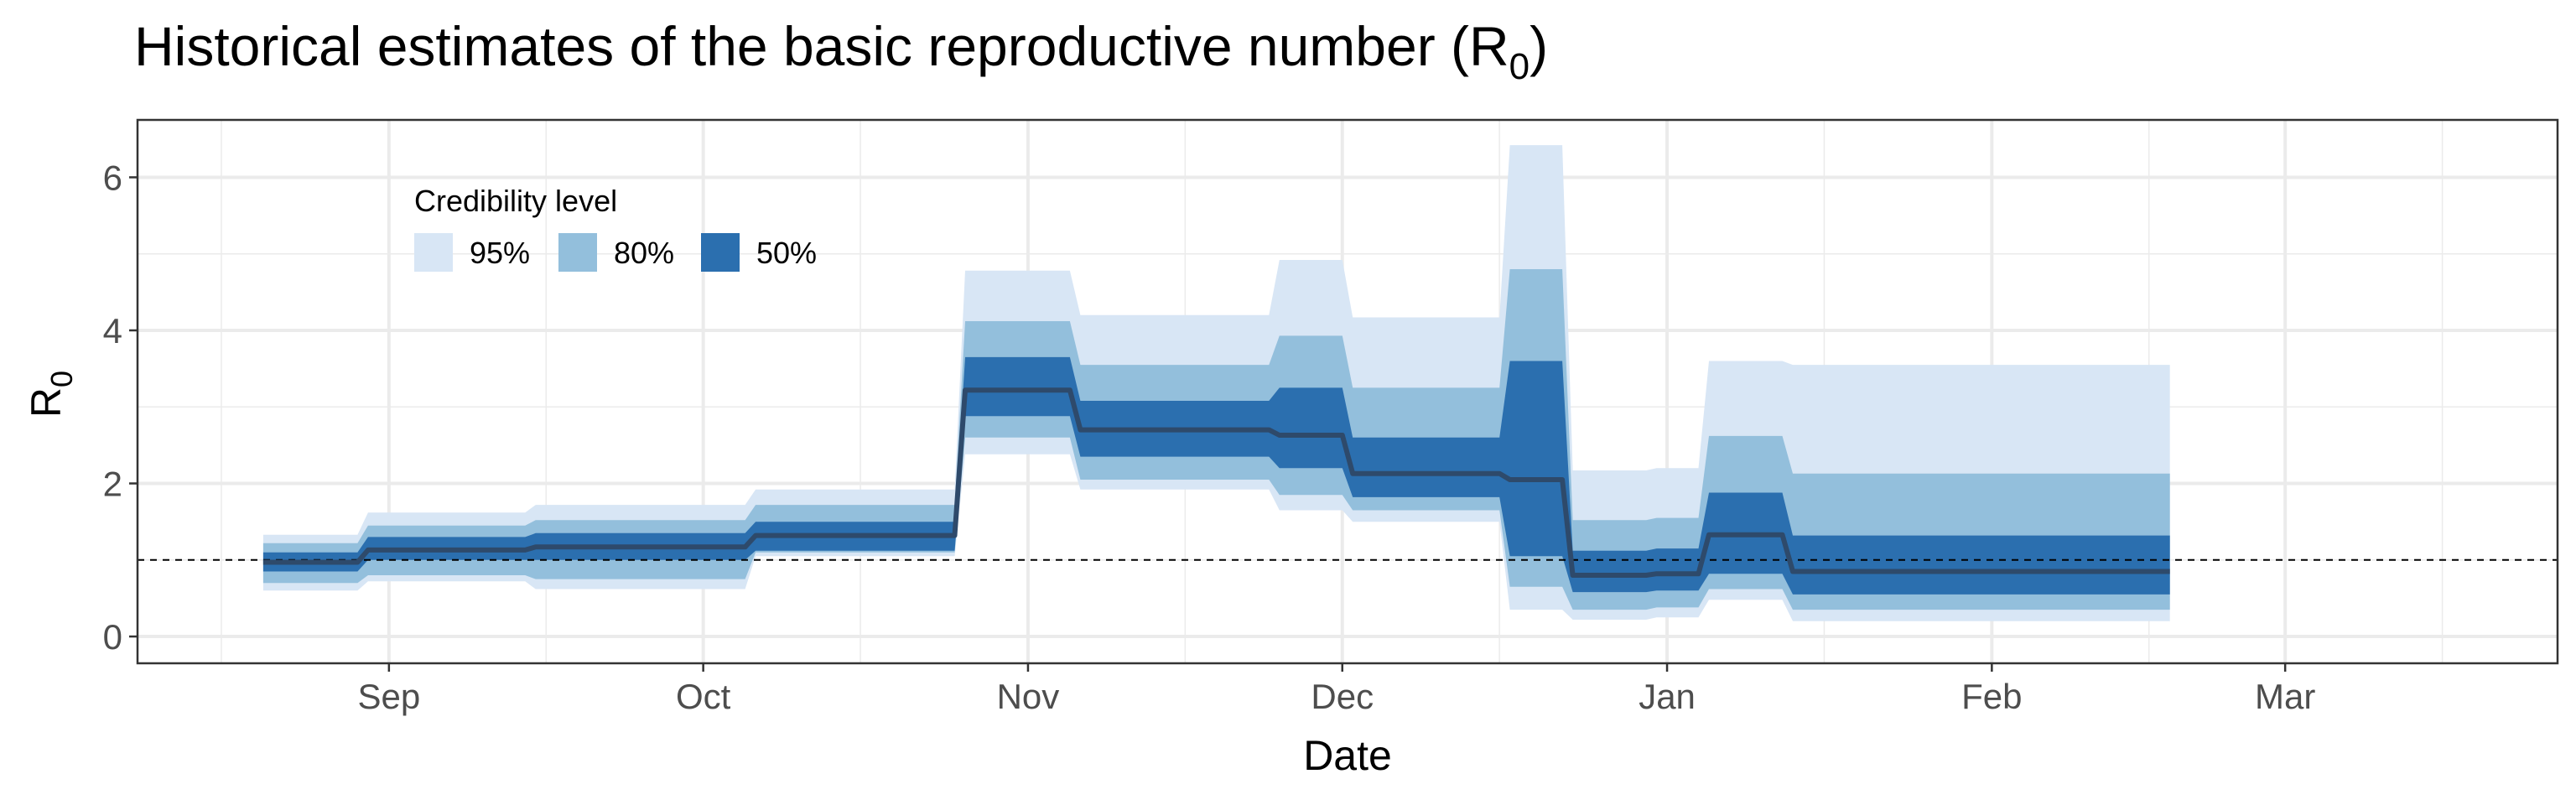 This screenshot has height=805, width=2576. Describe the element at coordinates (1519, 66) in the screenshot. I see `chart-title-subscript: 0` at that location.